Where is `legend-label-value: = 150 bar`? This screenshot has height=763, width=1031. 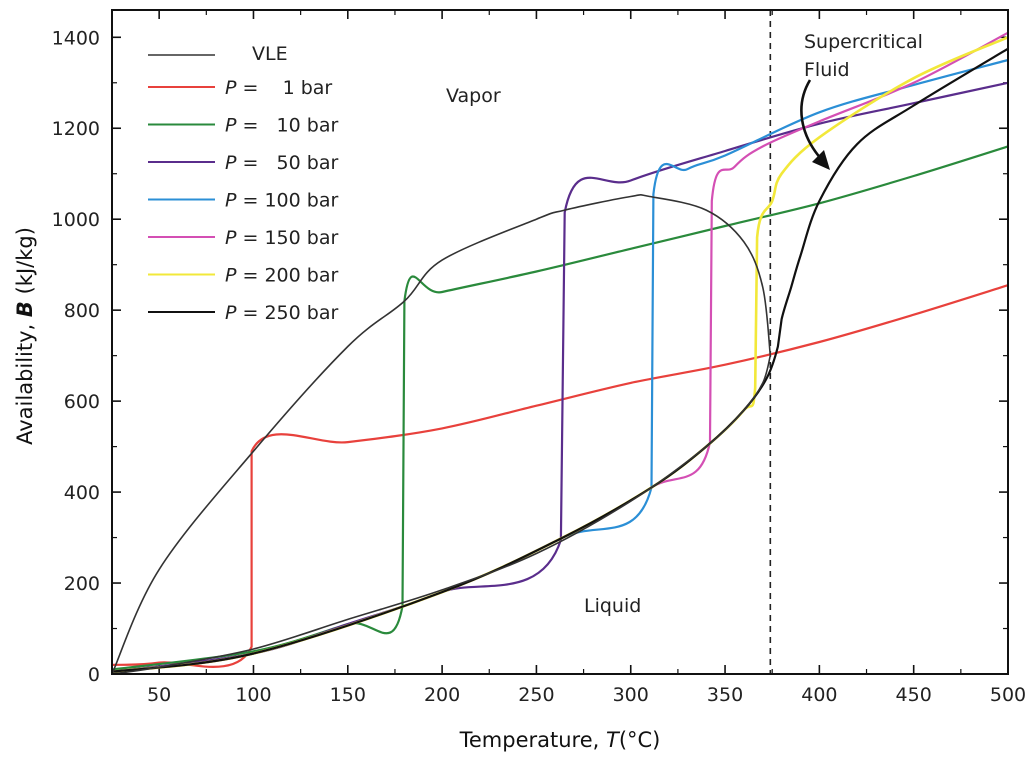 legend-label-value: = 150 bar is located at coordinates (287, 238).